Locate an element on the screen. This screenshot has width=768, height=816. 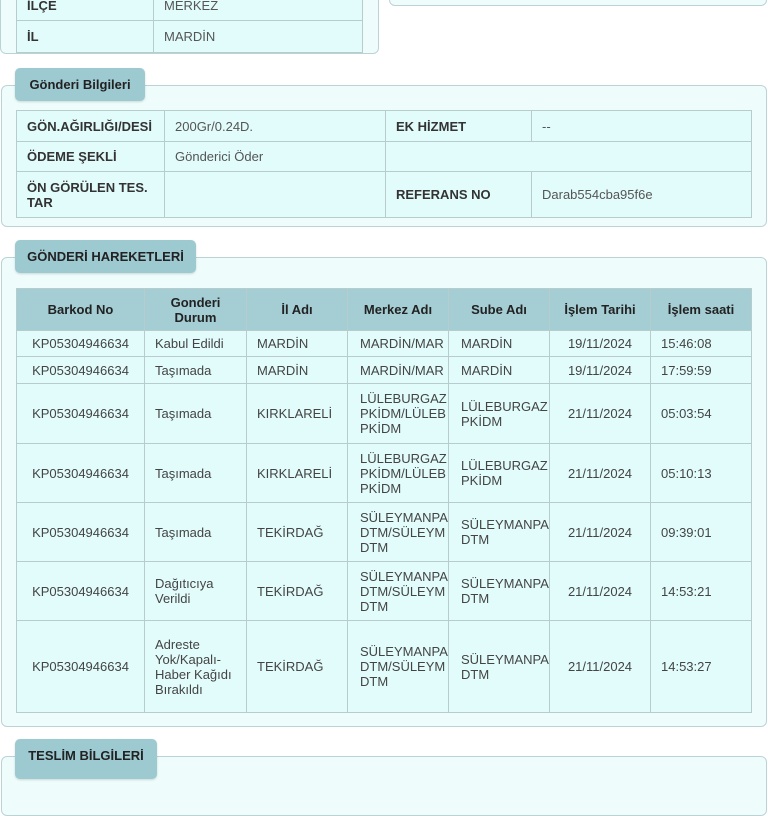
empty-cell is located at coordinates (568, 156).